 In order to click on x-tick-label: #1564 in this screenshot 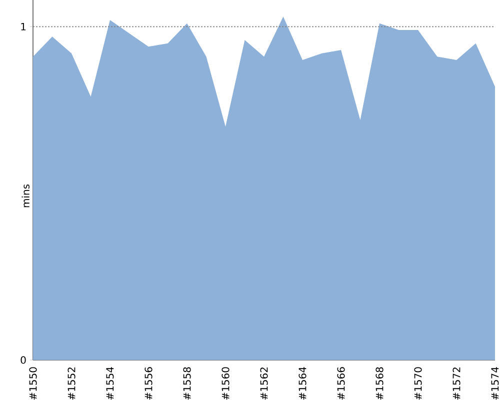, I will do `click(302, 383)`.